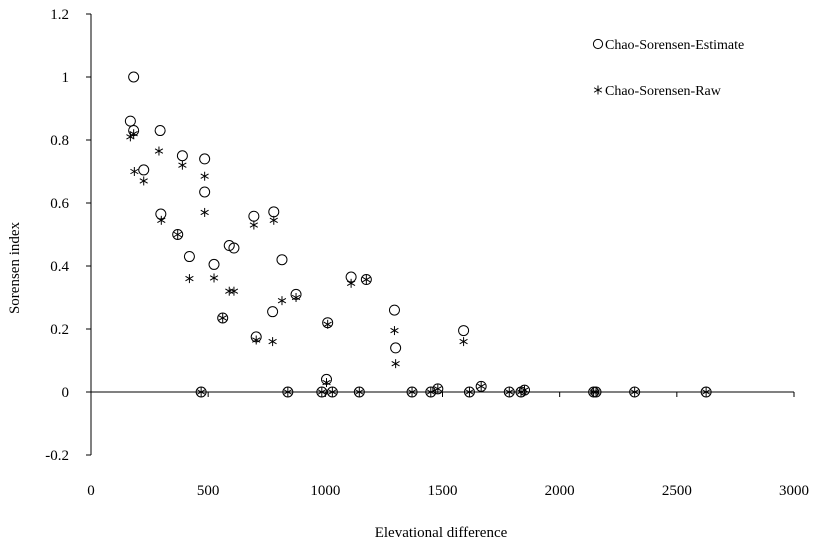 This screenshot has height=544, width=820. I want to click on legend-marker-raw, so click(598, 90).